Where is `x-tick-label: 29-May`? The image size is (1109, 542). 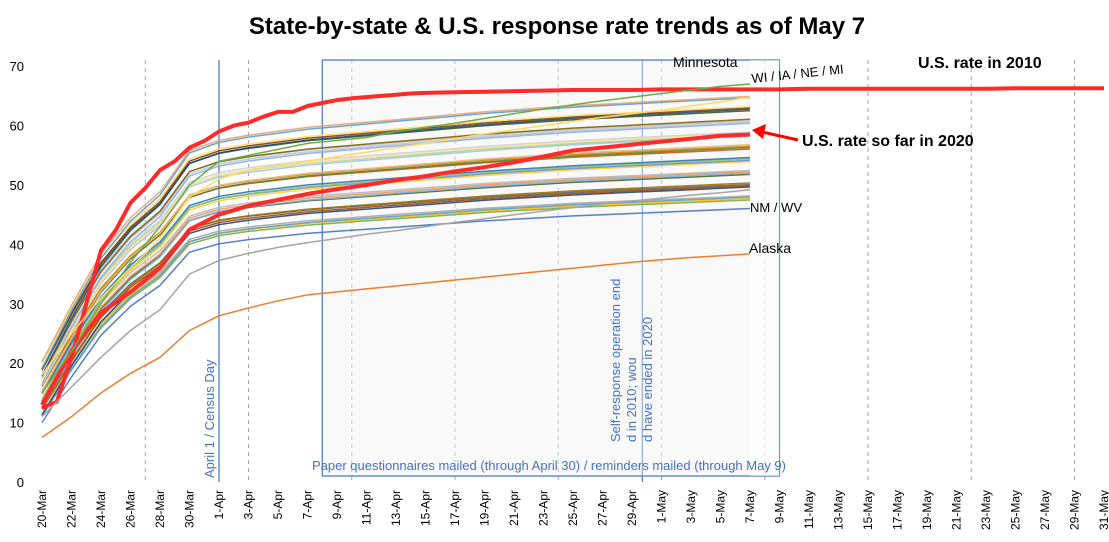
x-tick-label: 29-May is located at coordinates (1075, 510).